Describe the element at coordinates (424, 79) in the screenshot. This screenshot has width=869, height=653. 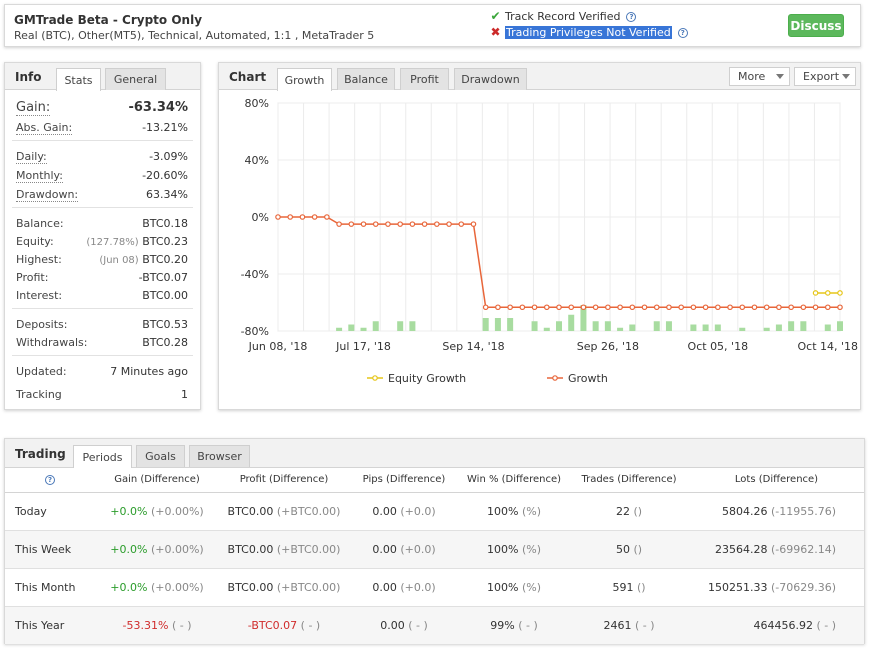
I see `tab-profit: Profit` at that location.